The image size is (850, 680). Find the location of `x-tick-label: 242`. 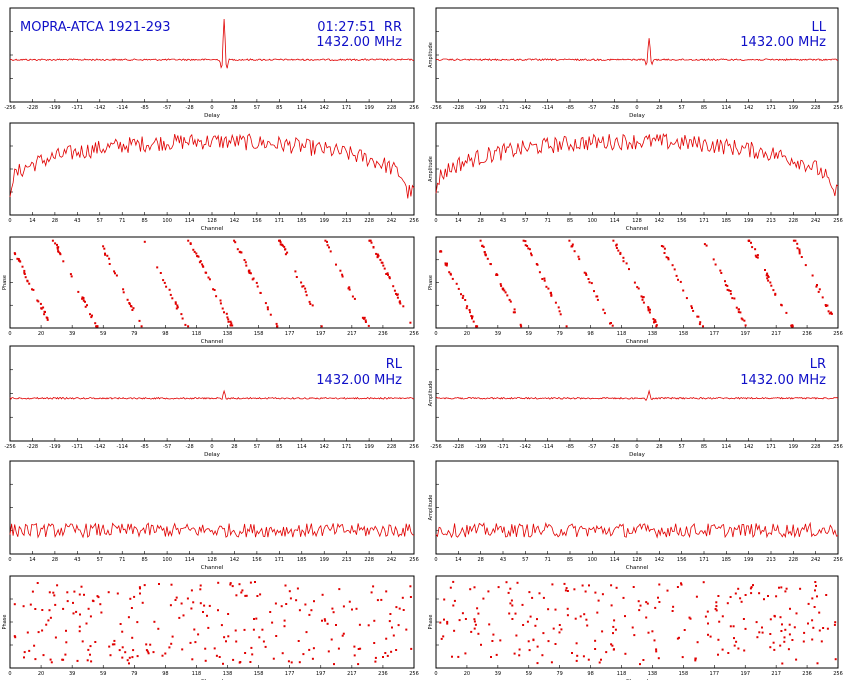

x-tick-label: 242 is located at coordinates (392, 221).